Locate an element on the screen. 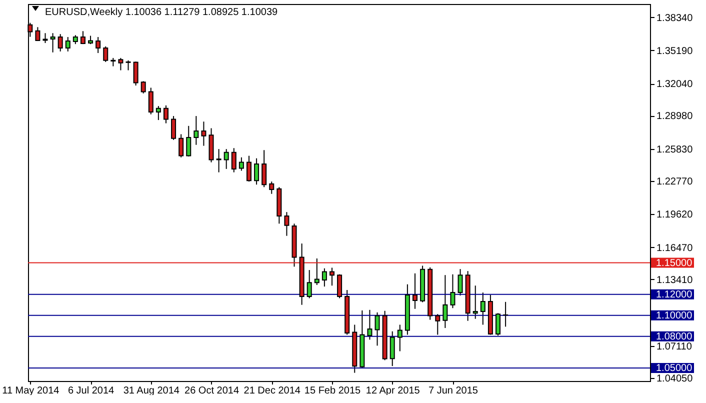 The width and height of the screenshot is (706, 403). y-tick-label: 1.16470 is located at coordinates (675, 248).